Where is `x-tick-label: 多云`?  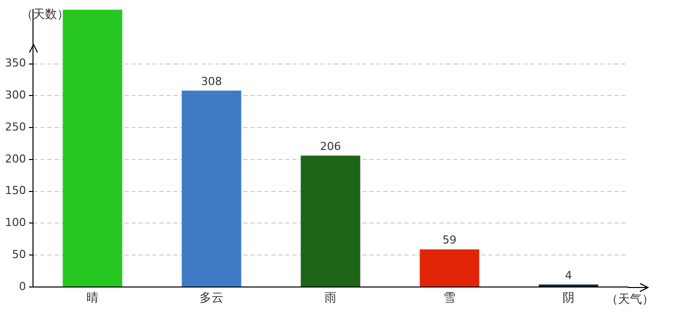
x-tick-label: 多云 is located at coordinates (212, 297).